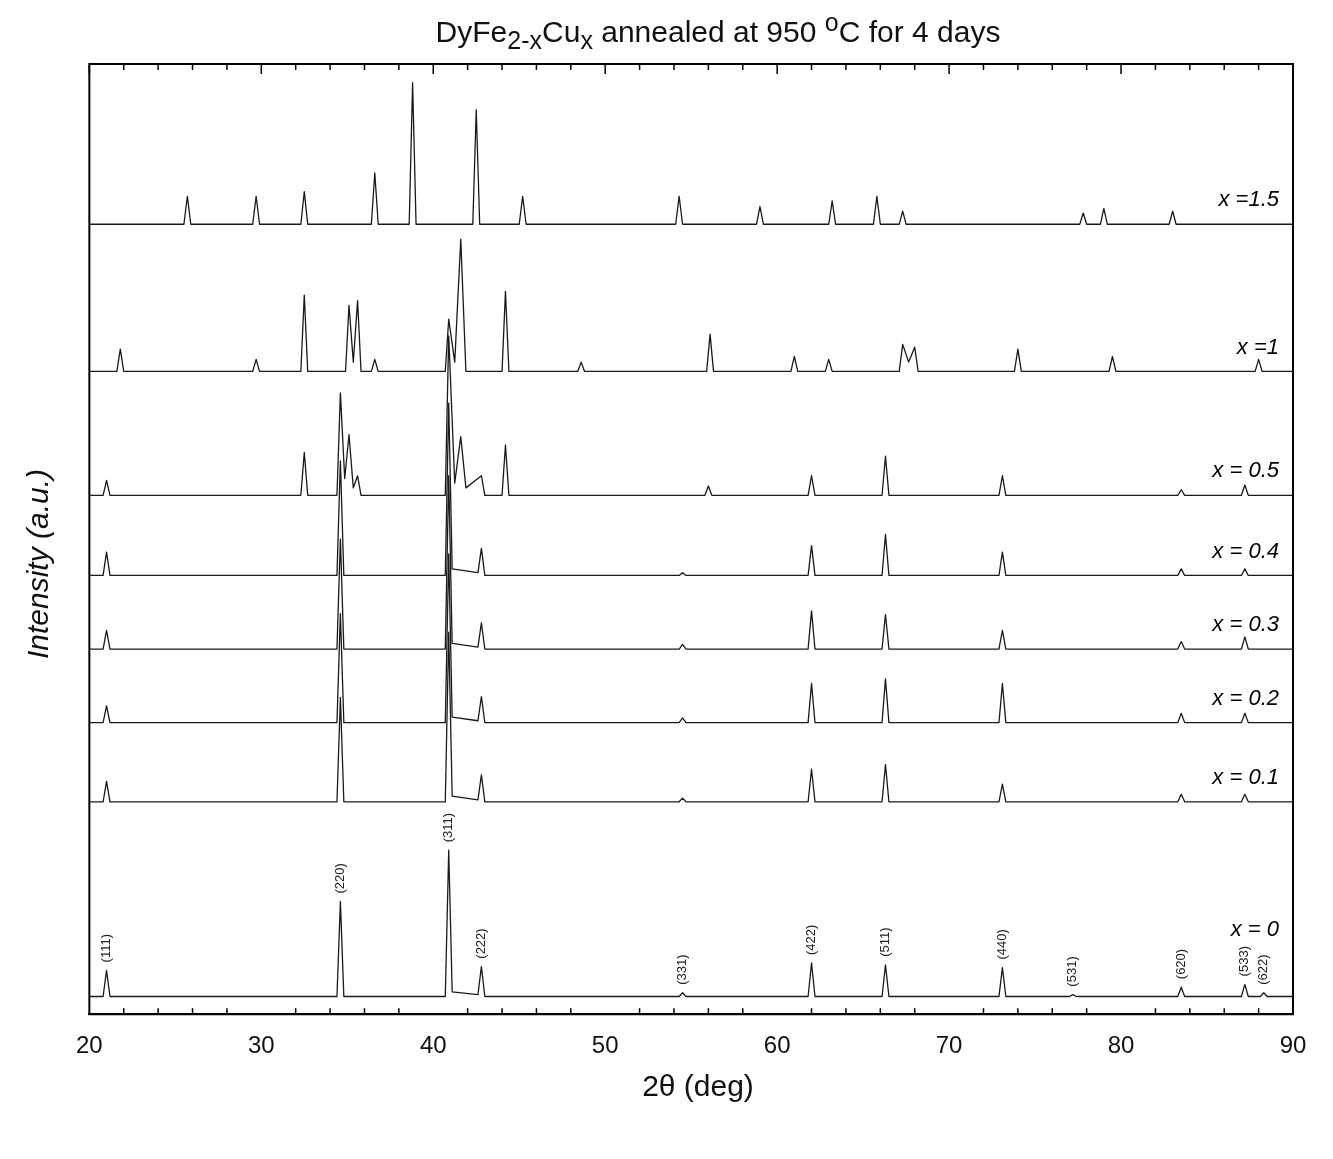 The image size is (1333, 1159). What do you see at coordinates (811, 939) in the screenshot?
I see `annotation: (422)` at bounding box center [811, 939].